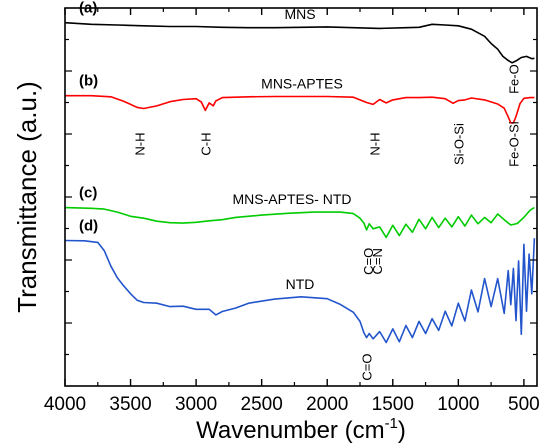 This screenshot has width=542, height=446. What do you see at coordinates (290, 430) in the screenshot?
I see `x-axis-label-main: Wavenumber (cm` at bounding box center [290, 430].